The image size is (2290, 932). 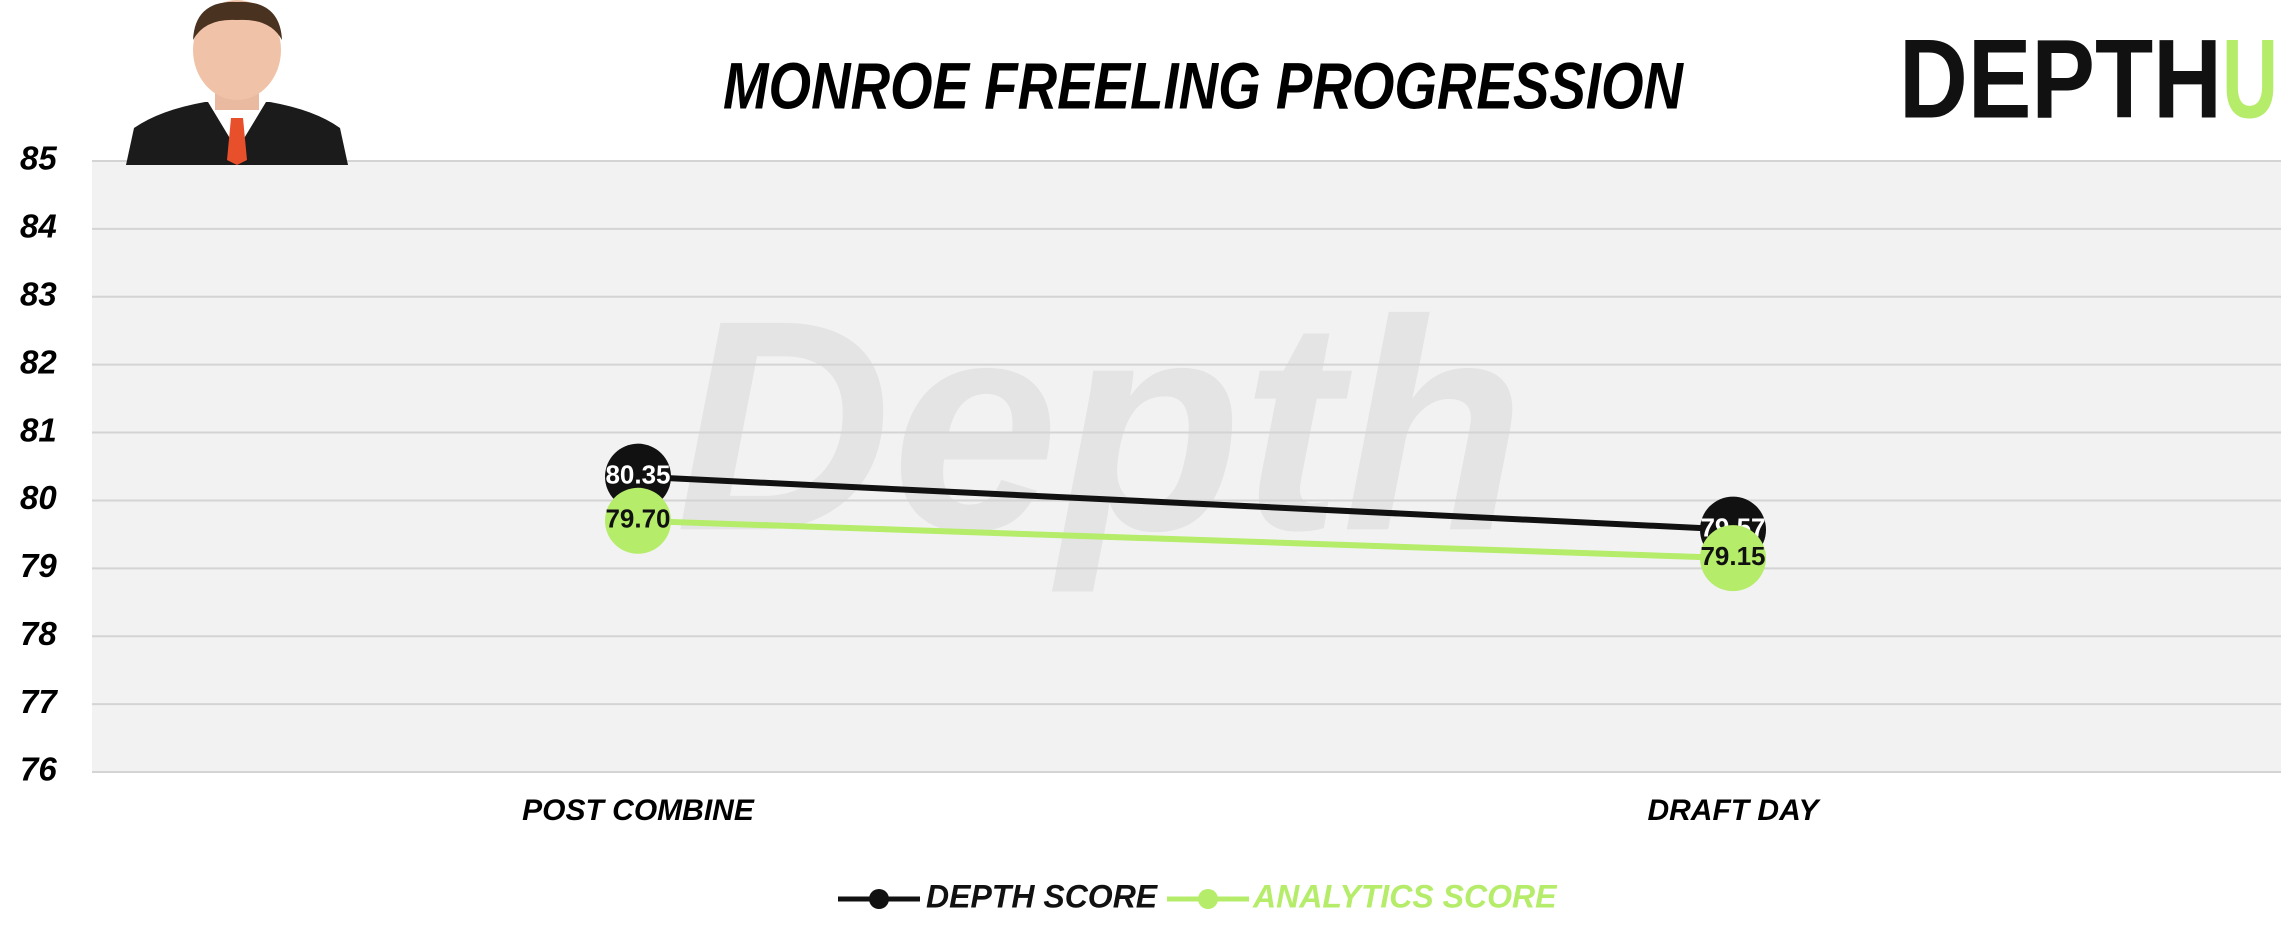 I want to click on photo-hair, so click(x=237, y=20).